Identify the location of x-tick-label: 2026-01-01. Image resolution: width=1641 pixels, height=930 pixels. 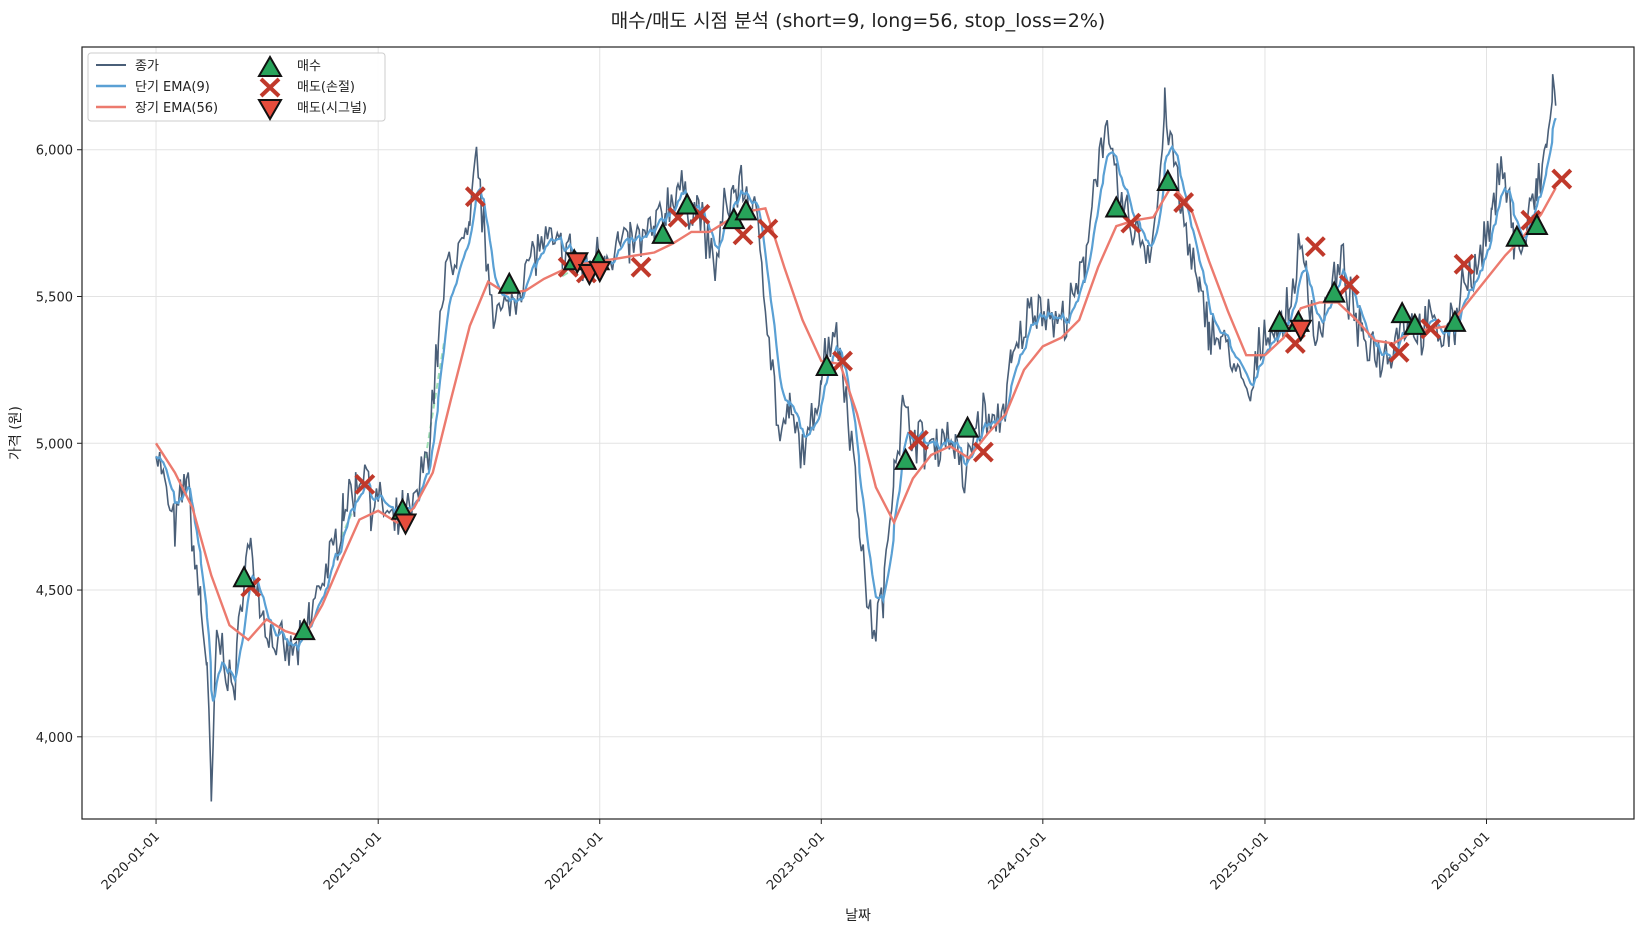
(1461, 861).